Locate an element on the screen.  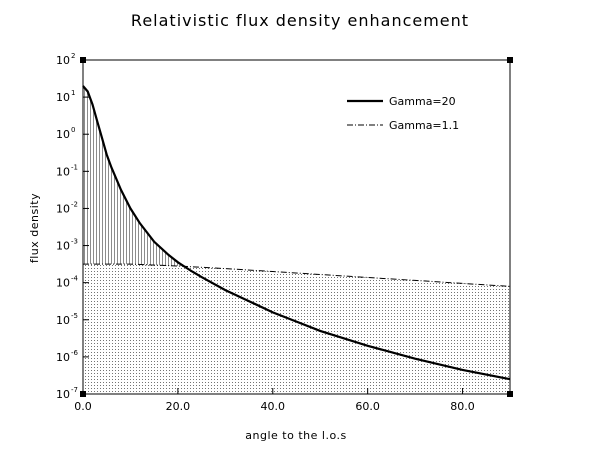
legend-label-gamma-1-1: Gamma=1.1 is located at coordinates (424, 125).